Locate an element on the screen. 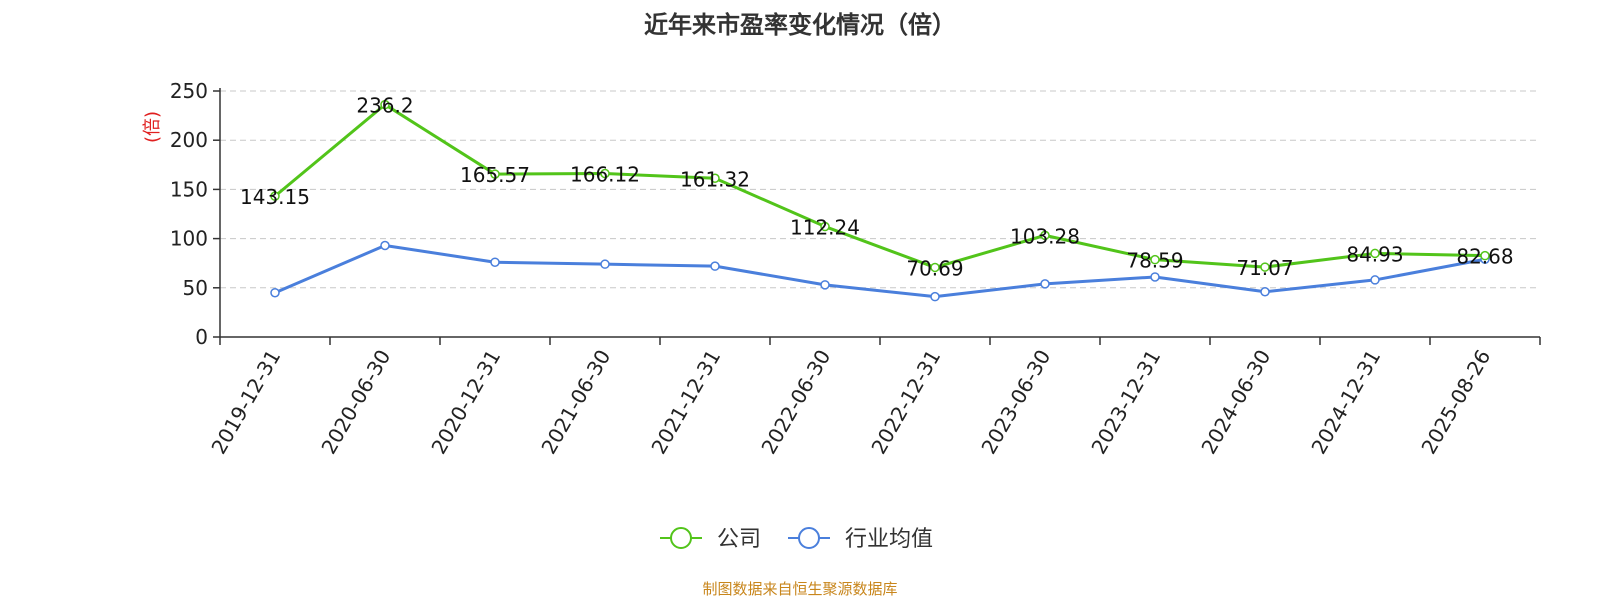 This screenshot has height=600, width=1600. data-label: 165.57 is located at coordinates (495, 175).